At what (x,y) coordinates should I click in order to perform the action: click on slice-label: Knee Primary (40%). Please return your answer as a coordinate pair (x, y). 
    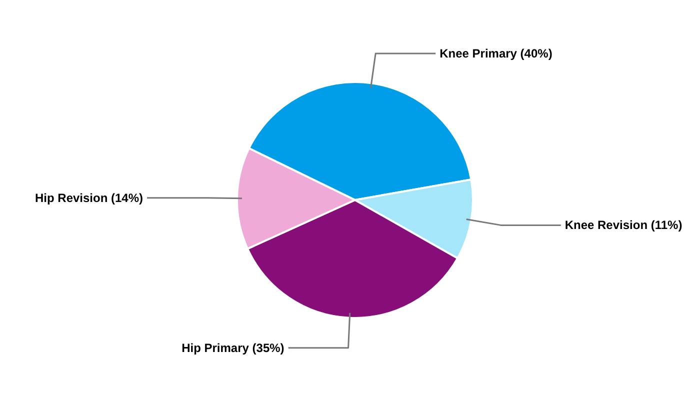
    Looking at the image, I should click on (496, 53).